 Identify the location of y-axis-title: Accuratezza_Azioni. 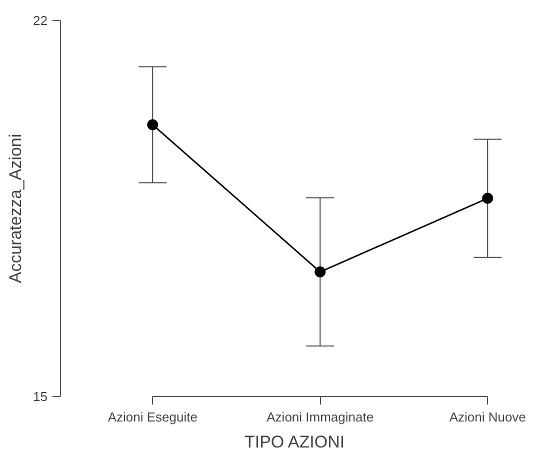
(16, 209).